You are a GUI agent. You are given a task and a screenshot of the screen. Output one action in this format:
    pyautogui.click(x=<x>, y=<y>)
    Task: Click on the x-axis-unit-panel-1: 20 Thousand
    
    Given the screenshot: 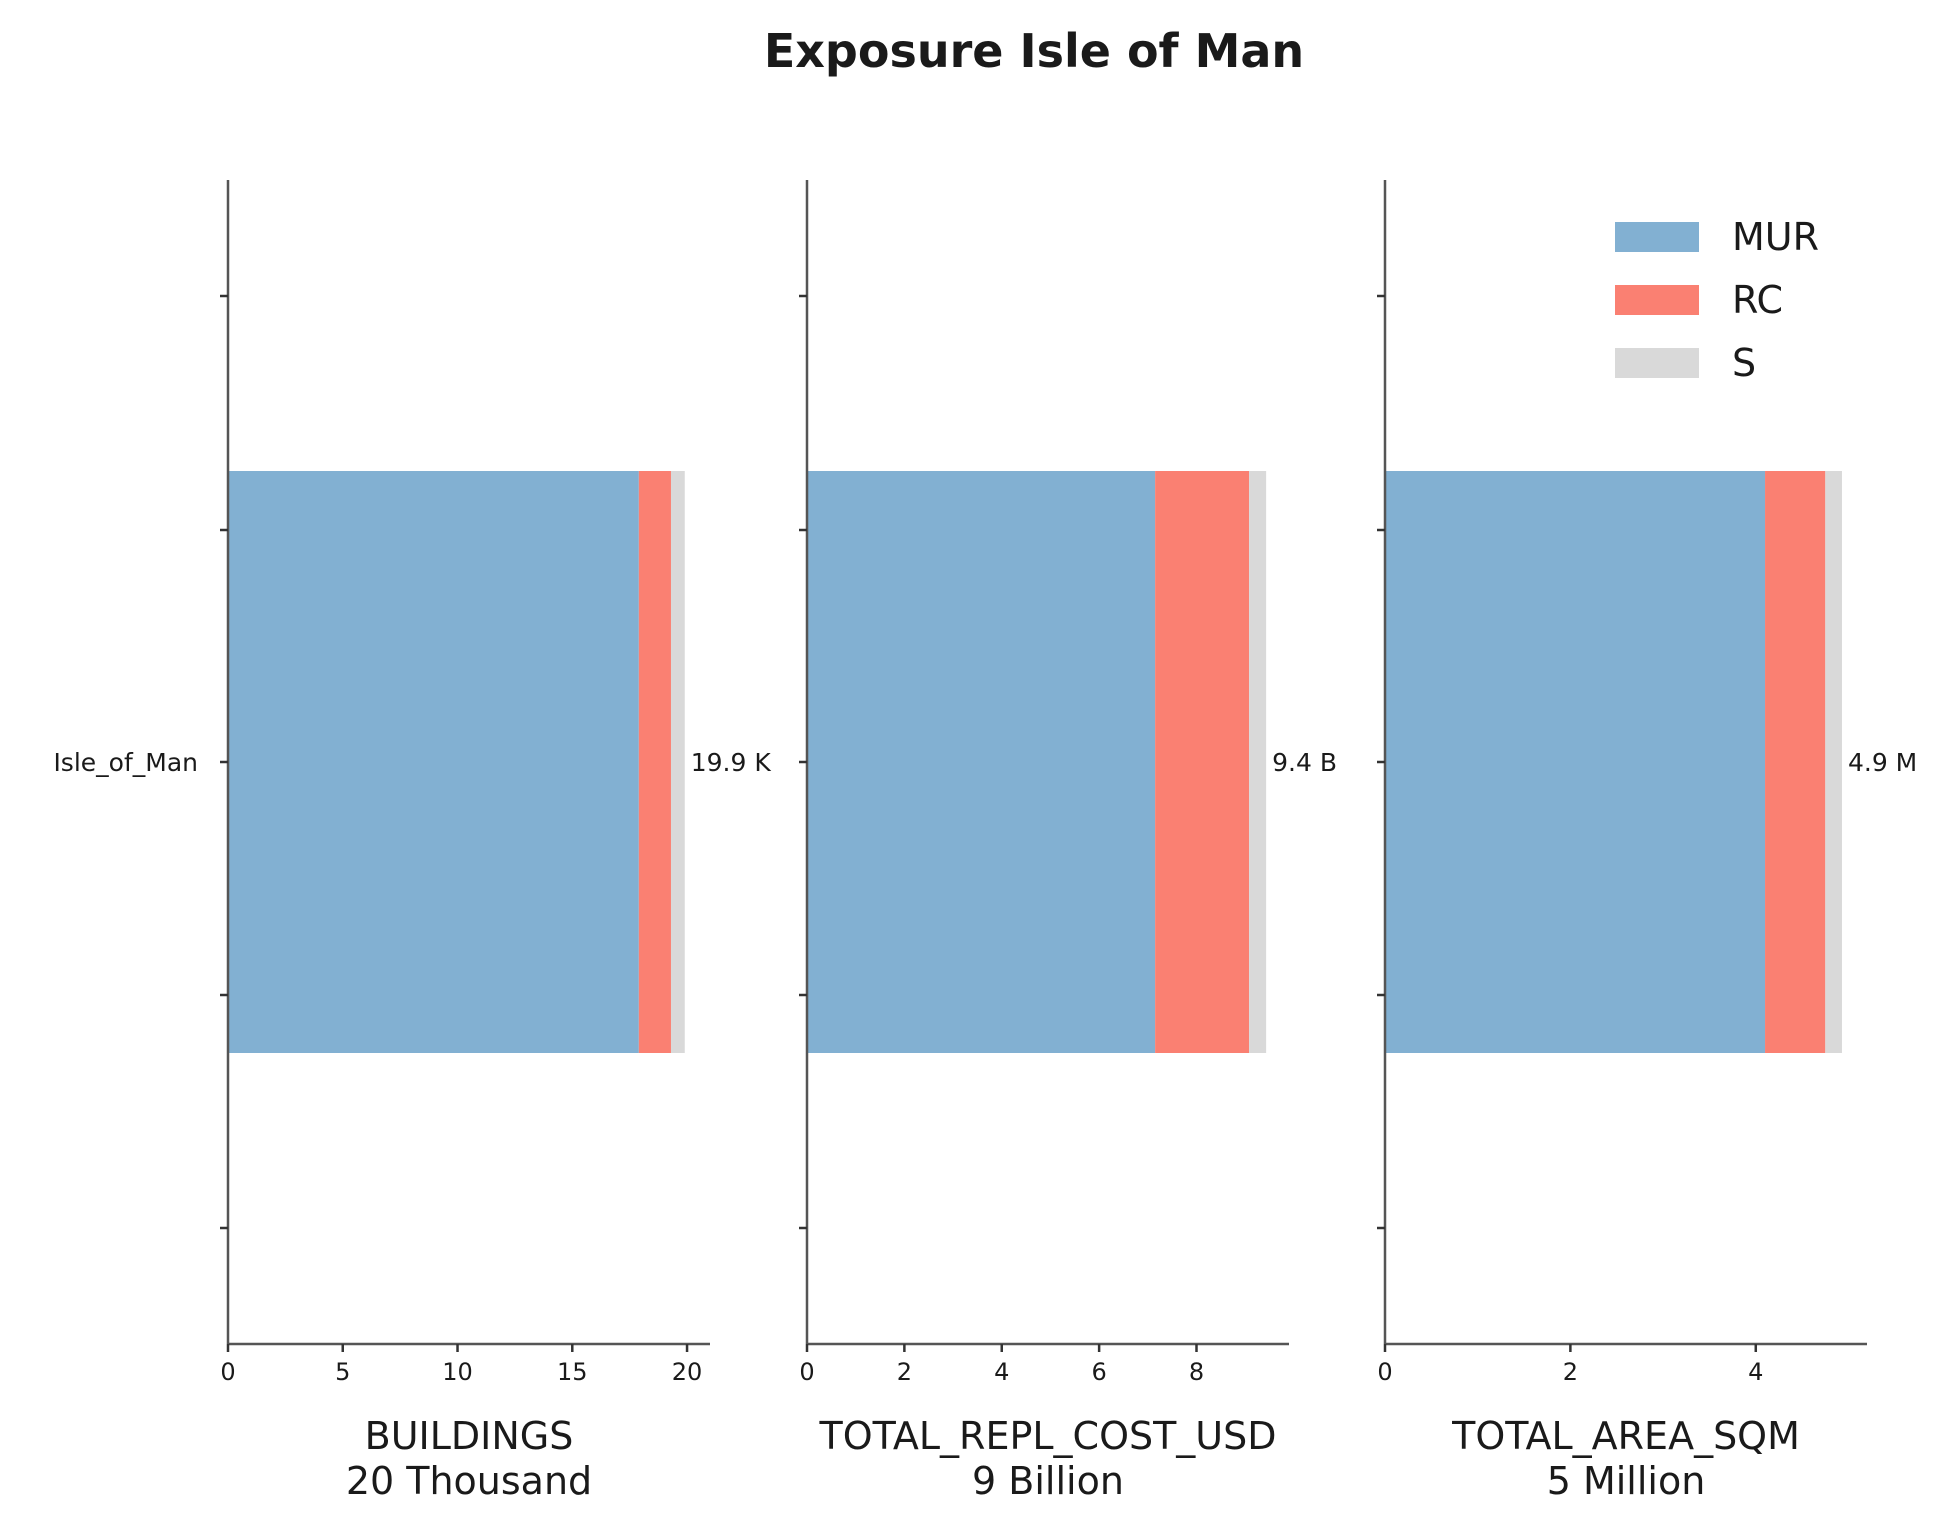 What is the action you would take?
    pyautogui.click(x=469, y=1481)
    